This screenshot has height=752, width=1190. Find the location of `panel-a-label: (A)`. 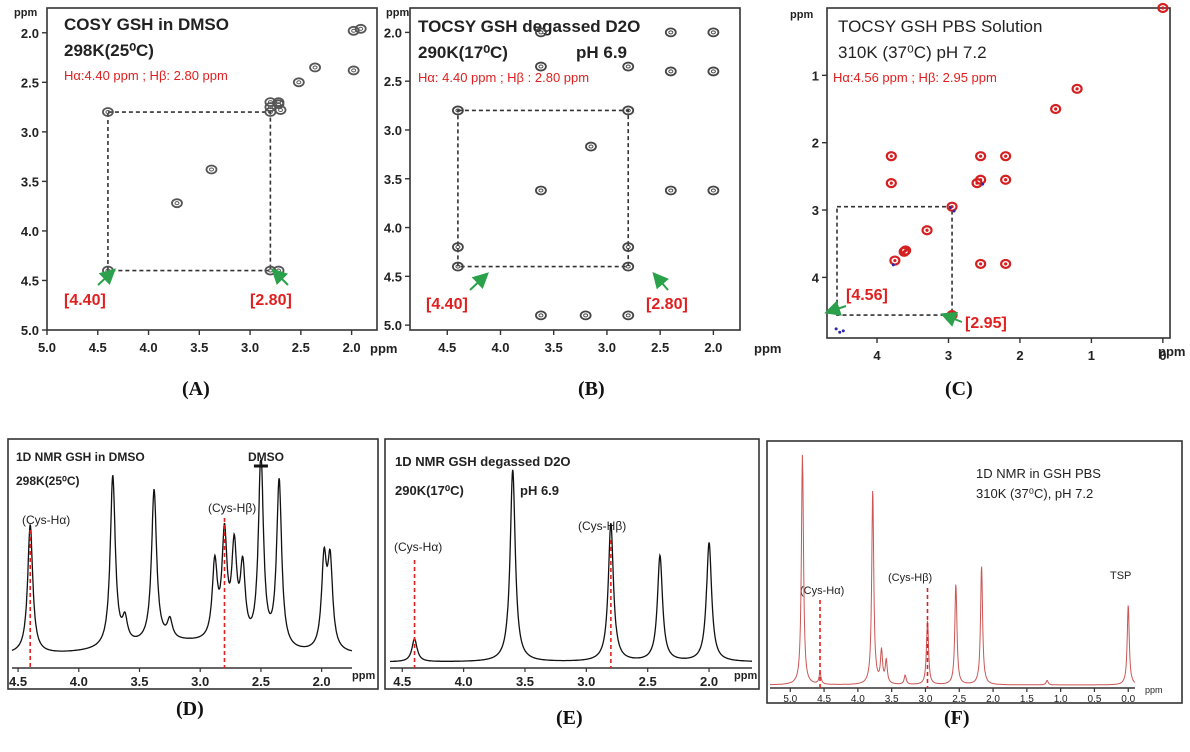

panel-a-label: (A) is located at coordinates (196, 389).